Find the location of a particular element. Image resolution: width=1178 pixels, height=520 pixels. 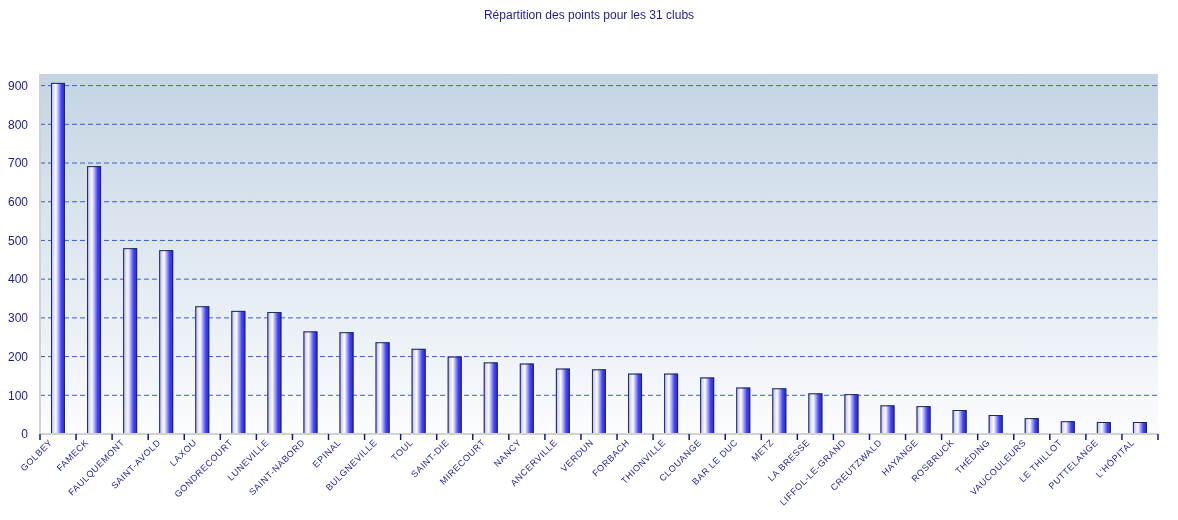

y-tick-label: 600 is located at coordinates (18, 202).